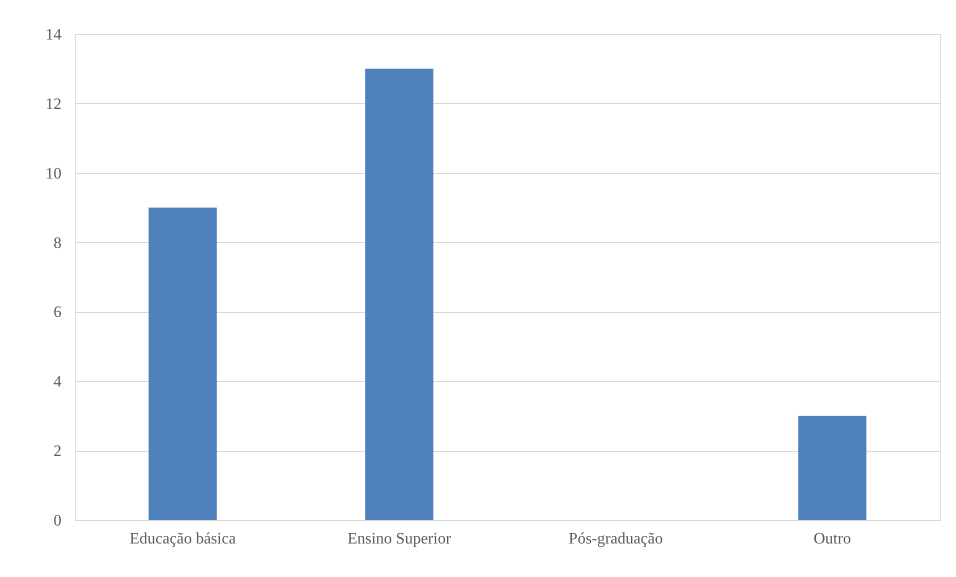 The height and width of the screenshot is (577, 956). I want to click on y-tick-label: 12, so click(54, 104).